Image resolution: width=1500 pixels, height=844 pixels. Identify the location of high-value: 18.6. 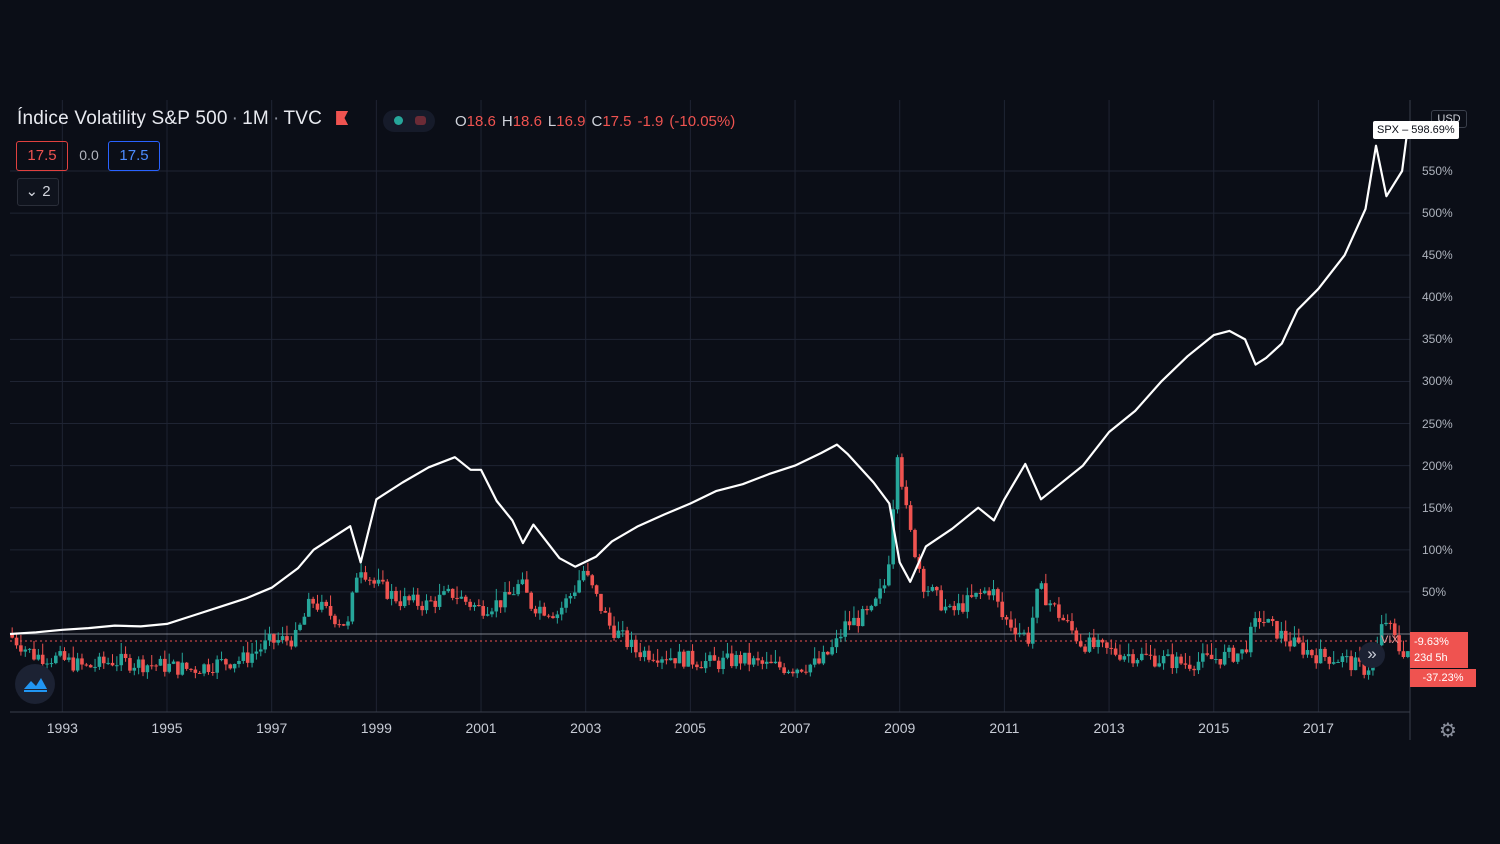
(527, 121).